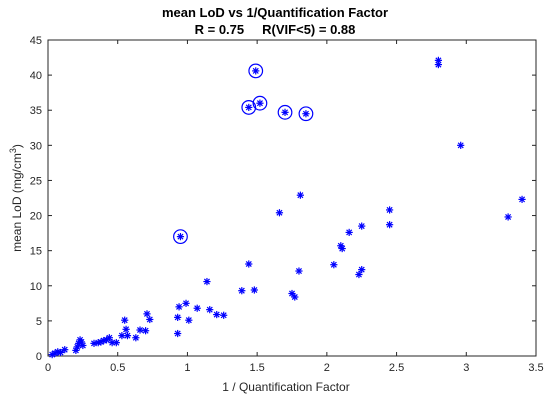  What do you see at coordinates (256, 368) in the screenshot?
I see `x-tick-label: 1.5` at bounding box center [256, 368].